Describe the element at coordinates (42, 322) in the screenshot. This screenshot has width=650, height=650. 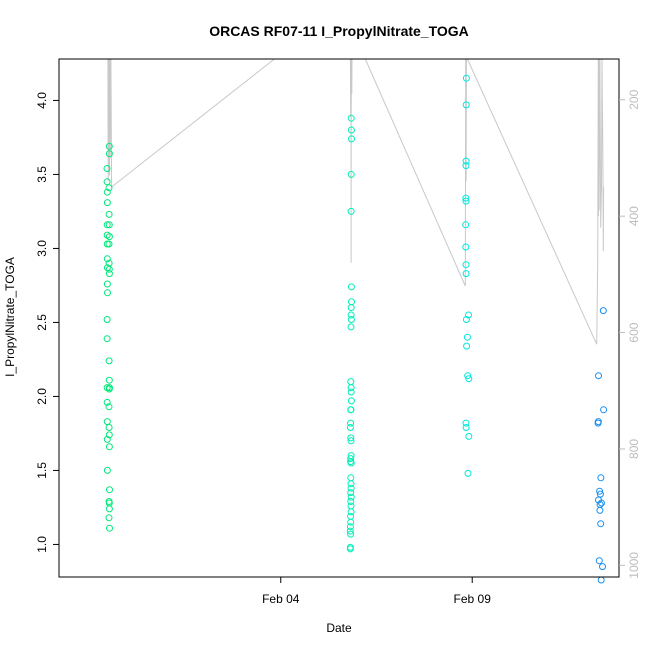
I see `y-tick-label: 2.5` at that location.